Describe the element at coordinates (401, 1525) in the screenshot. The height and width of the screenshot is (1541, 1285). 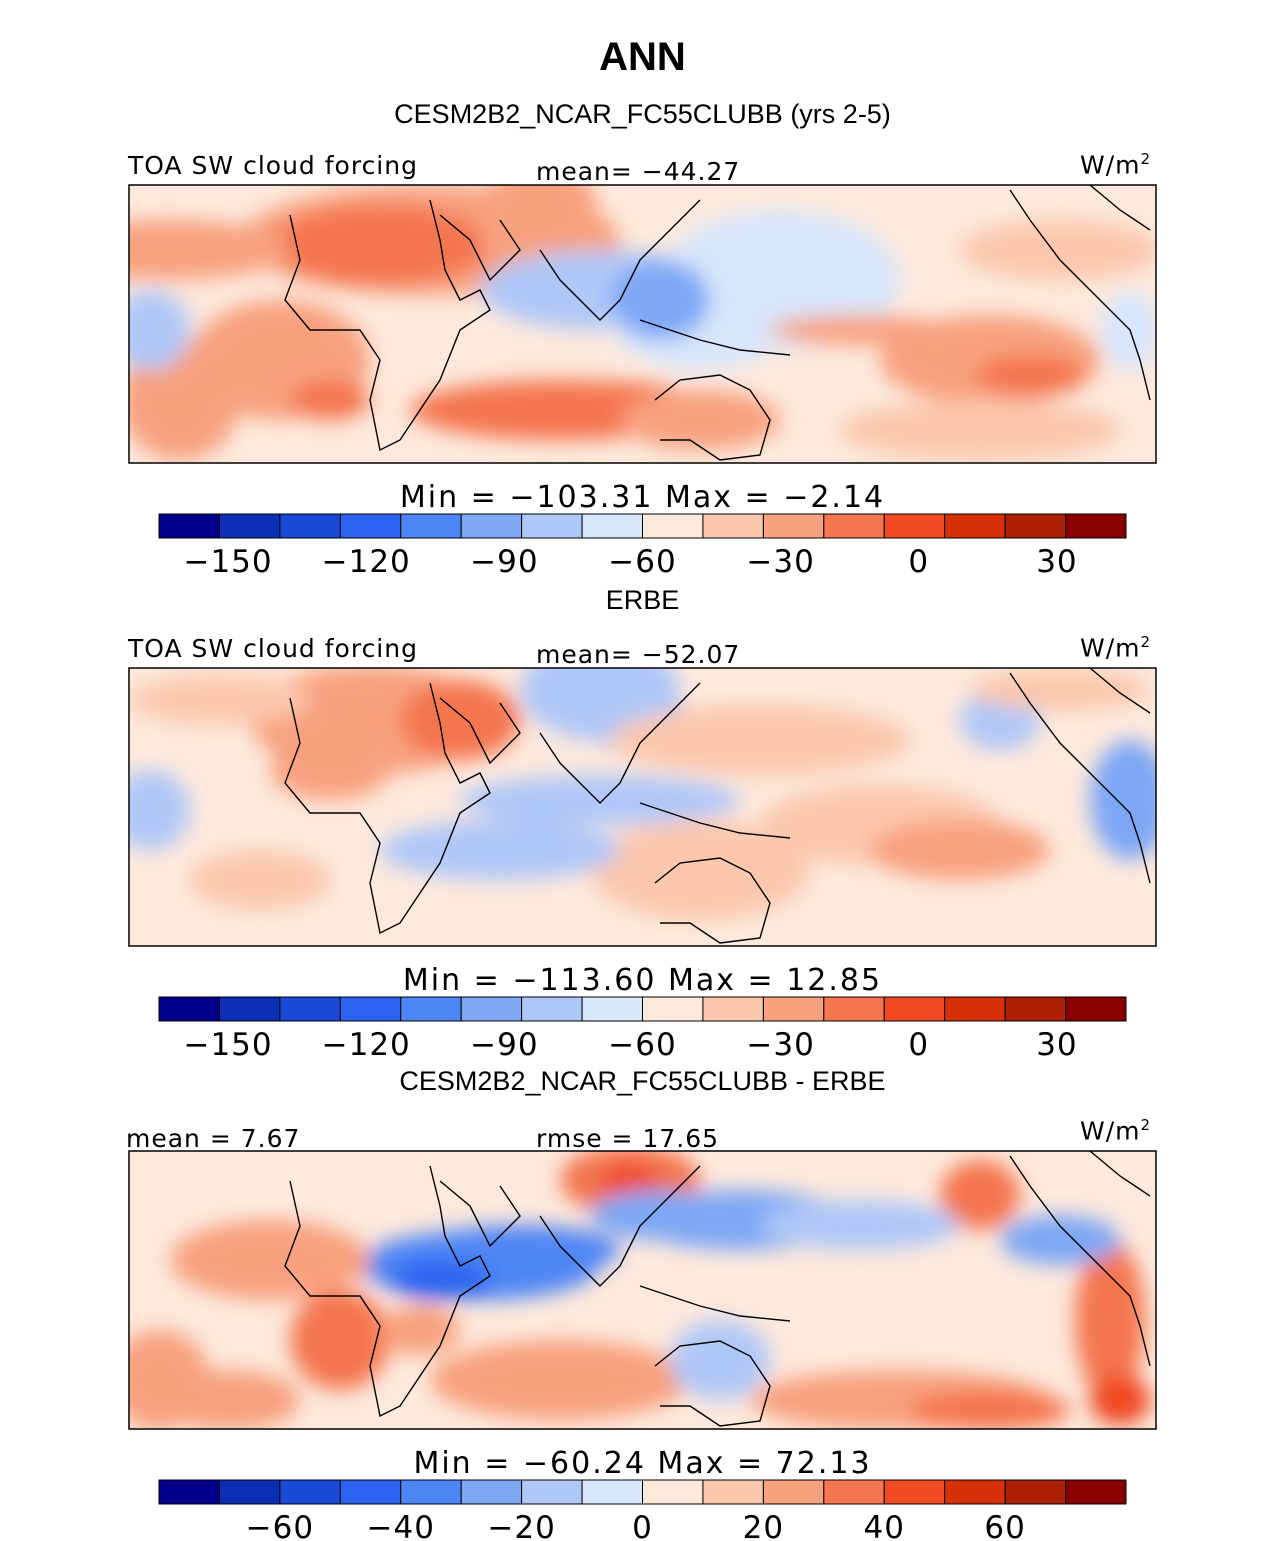
I see `colorbar-tick-label: −40` at that location.